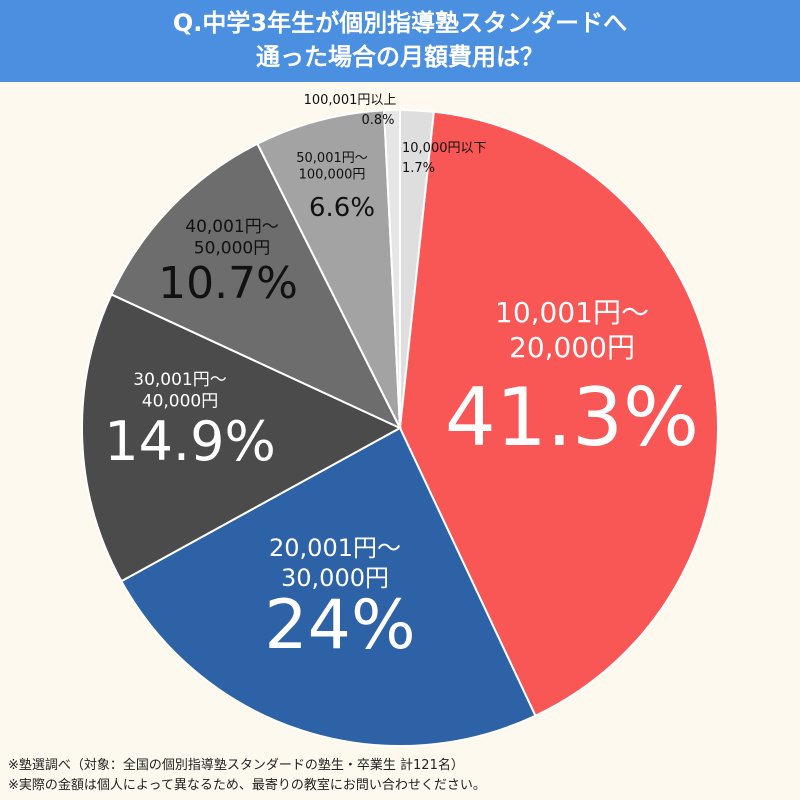  Describe the element at coordinates (332, 166) in the screenshot. I see `slice-label: 50,001円〜 100,000円` at that location.